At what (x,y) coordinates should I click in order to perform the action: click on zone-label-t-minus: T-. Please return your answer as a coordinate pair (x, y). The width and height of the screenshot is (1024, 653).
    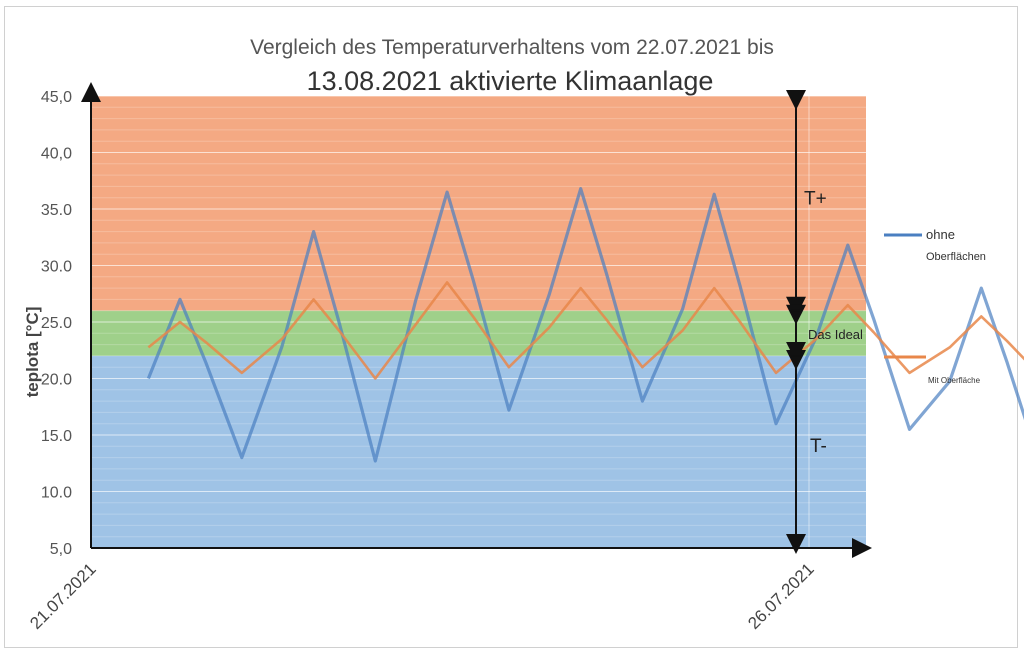
    Looking at the image, I should click on (818, 446).